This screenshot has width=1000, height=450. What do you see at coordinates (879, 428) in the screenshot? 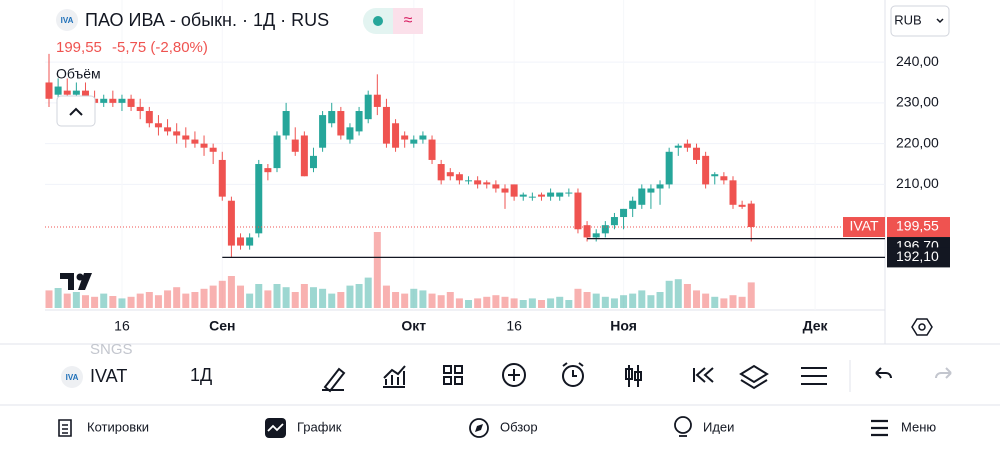
I see `menu-icon` at bounding box center [879, 428].